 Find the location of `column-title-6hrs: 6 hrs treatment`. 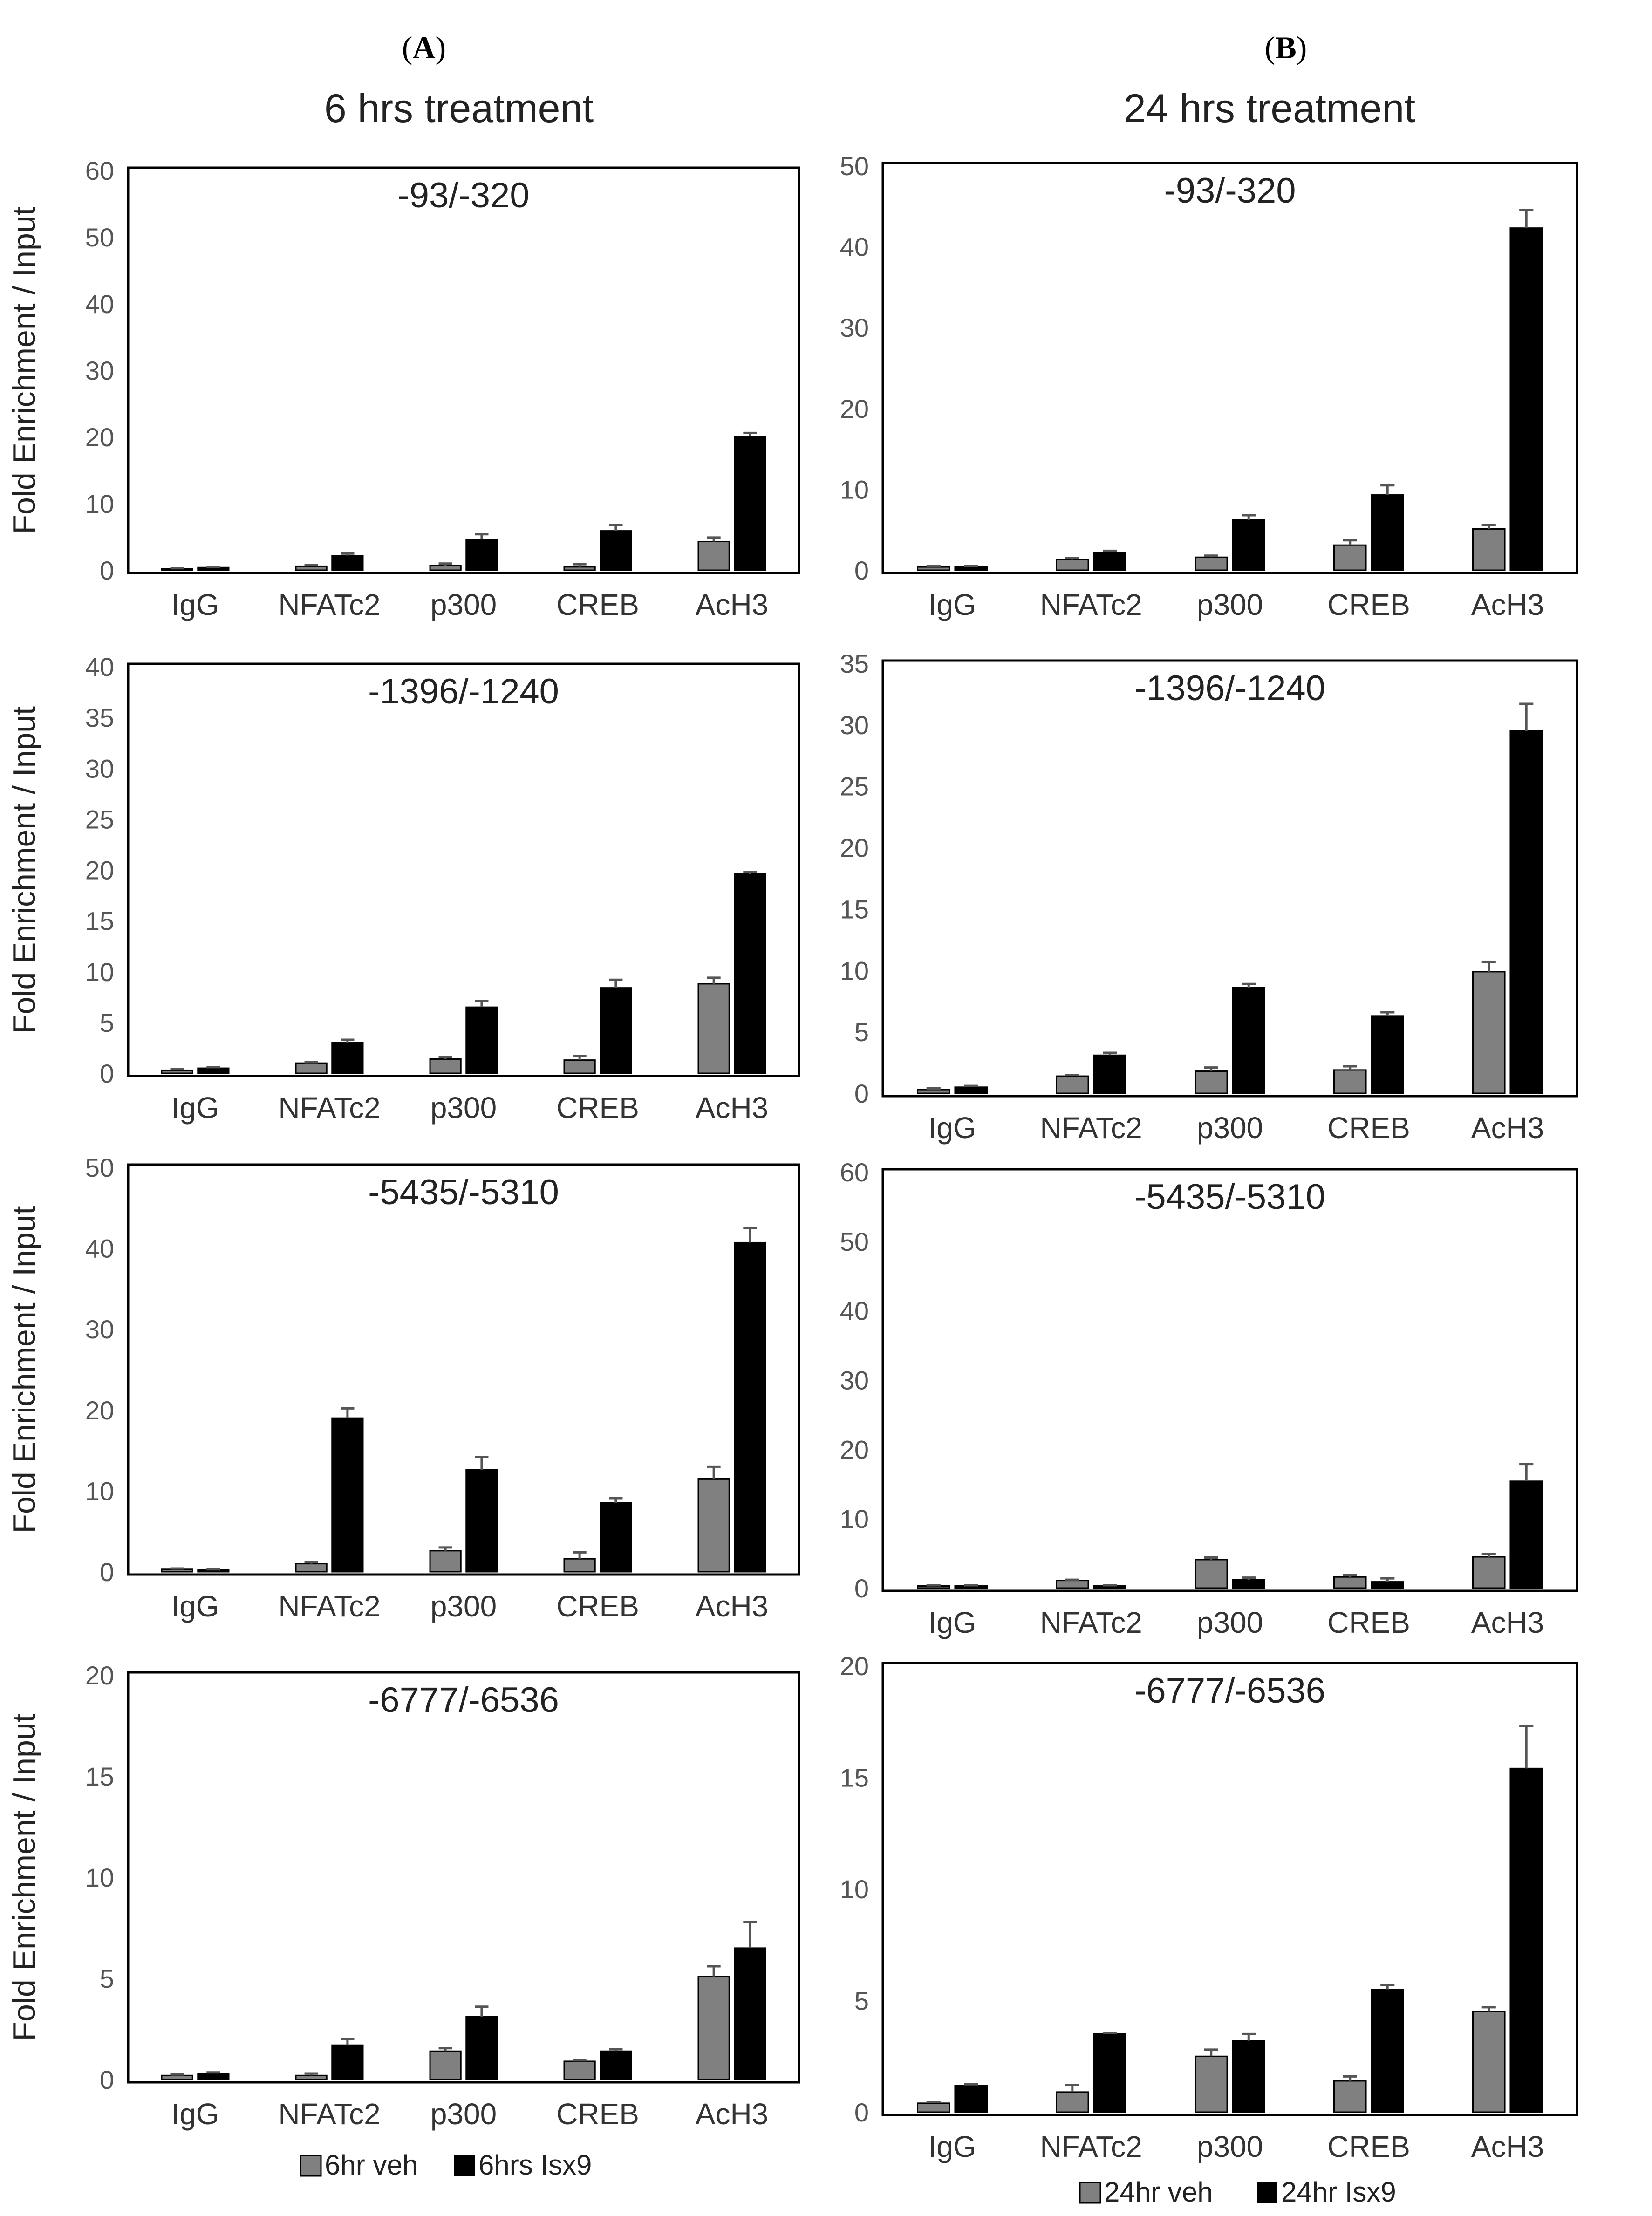

column-title-6hrs: 6 hrs treatment is located at coordinates (459, 108).